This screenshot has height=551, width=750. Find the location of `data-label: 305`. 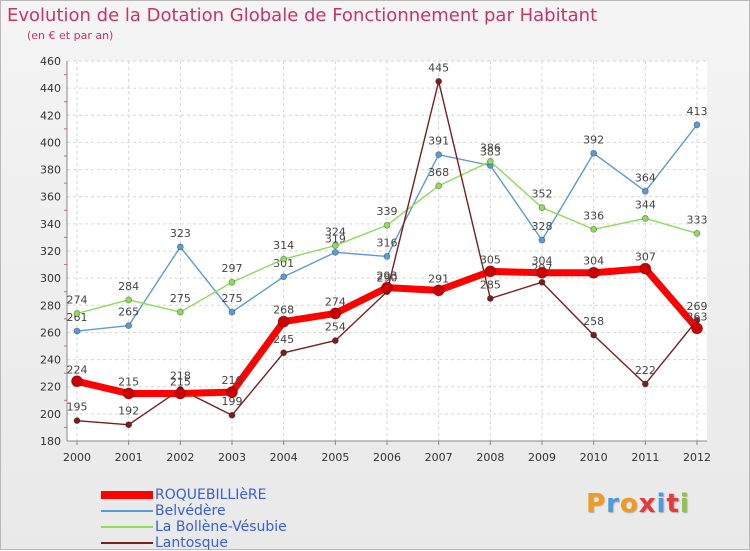

data-label: 305 is located at coordinates (490, 259).